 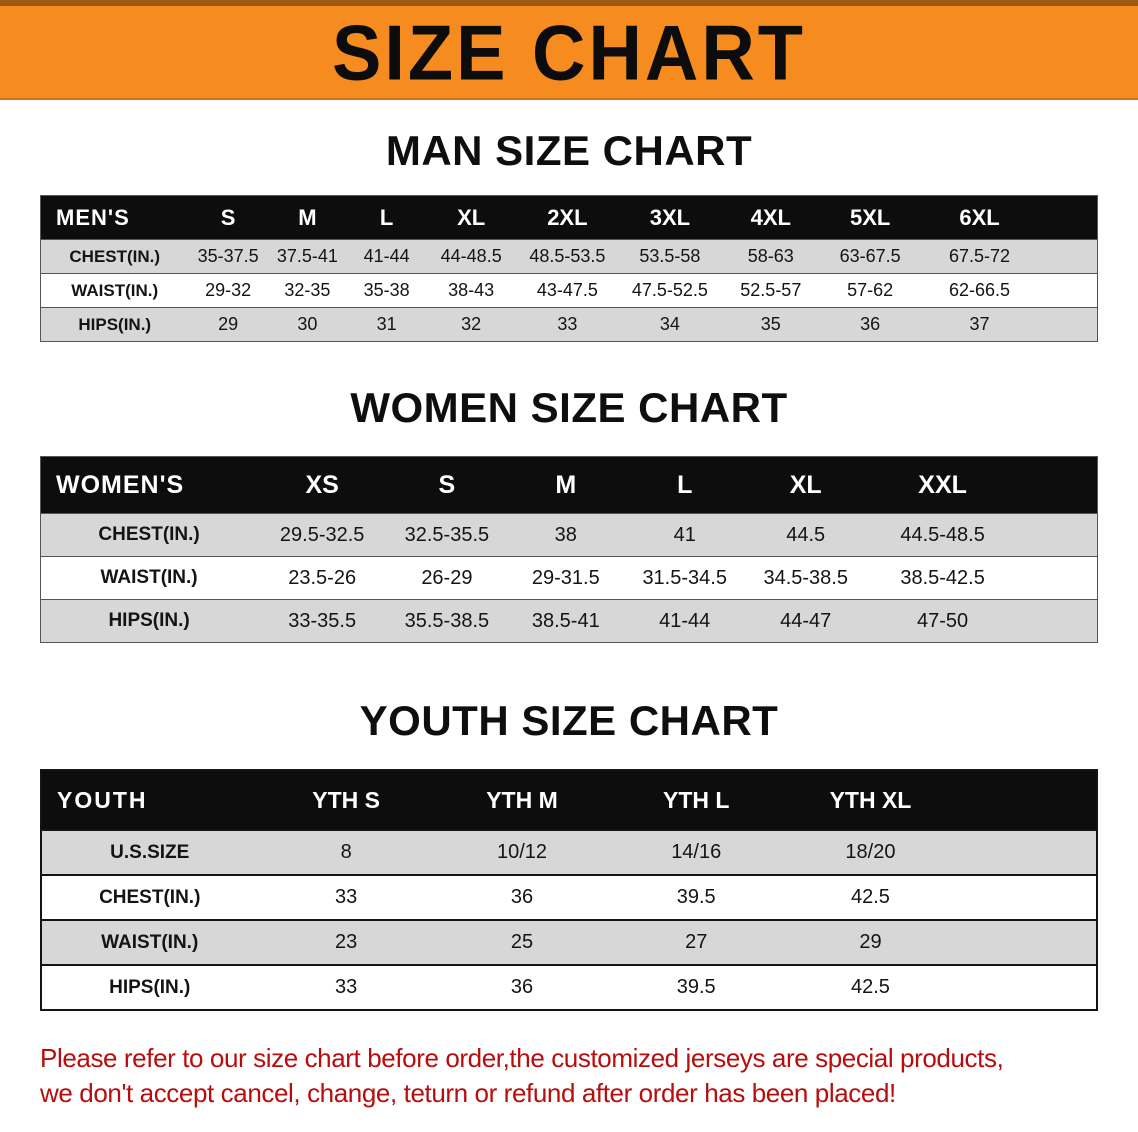 What do you see at coordinates (870, 897) in the screenshot?
I see `size-value-cell: 42.5` at bounding box center [870, 897].